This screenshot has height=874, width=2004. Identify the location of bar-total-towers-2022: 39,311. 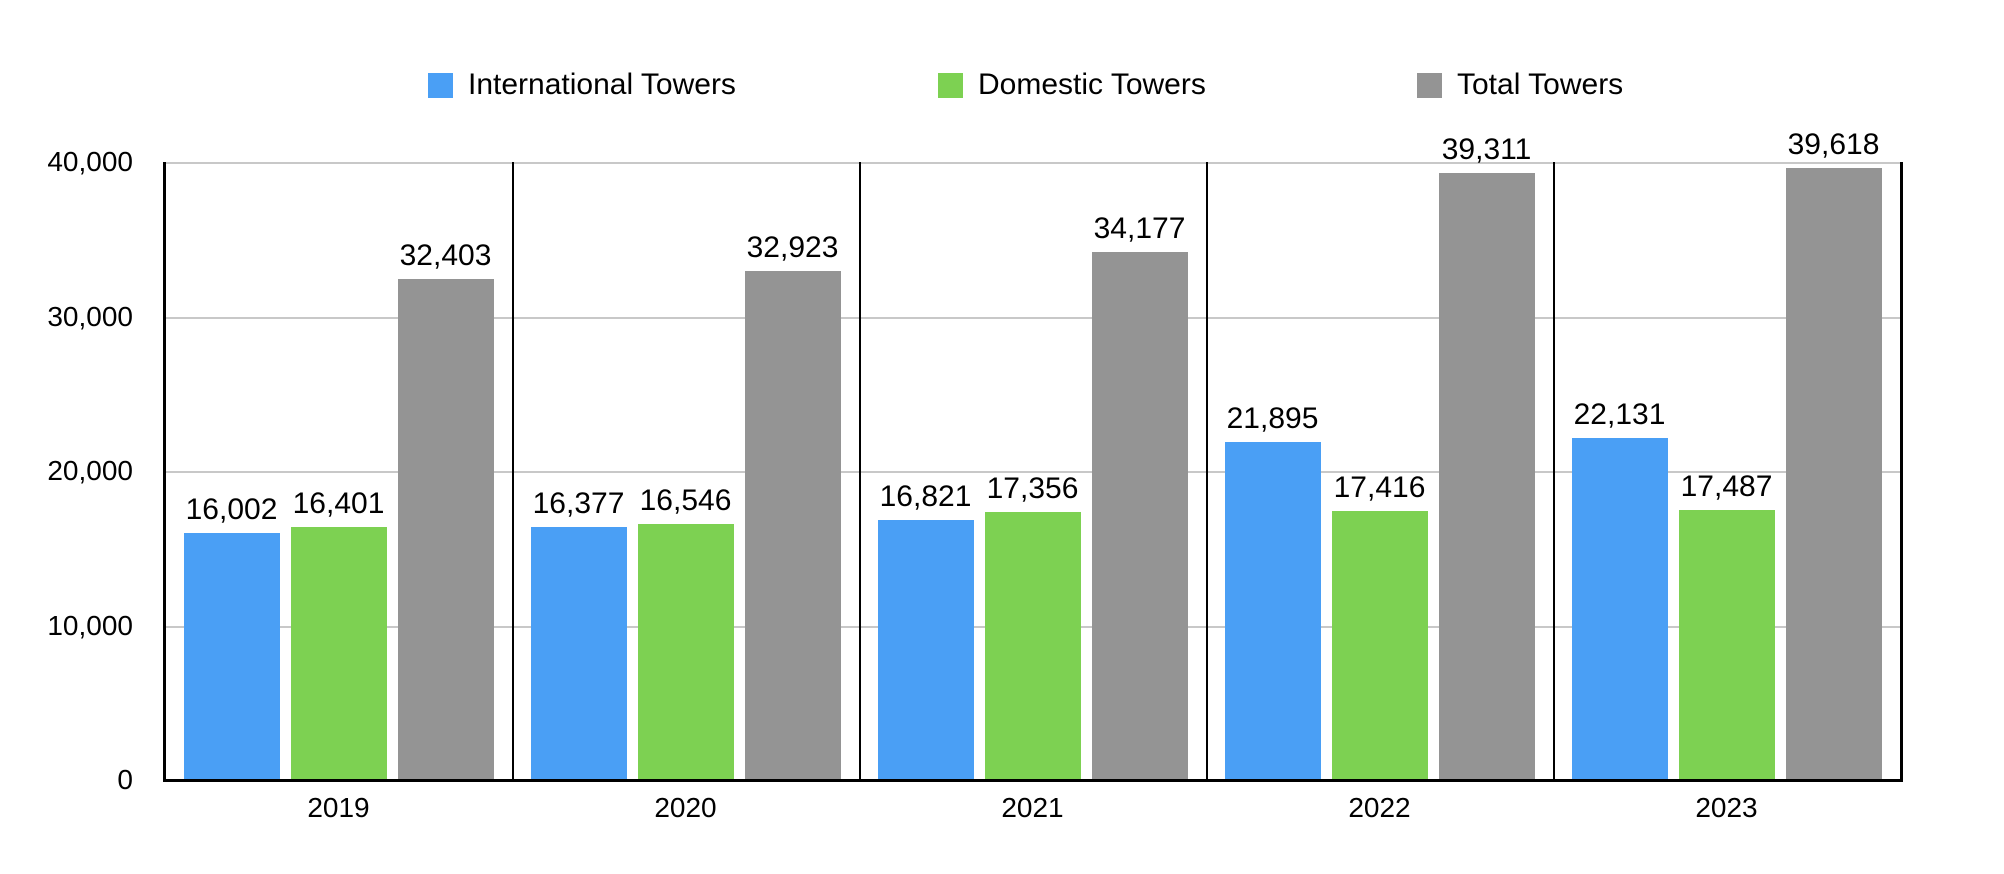
(1486, 456).